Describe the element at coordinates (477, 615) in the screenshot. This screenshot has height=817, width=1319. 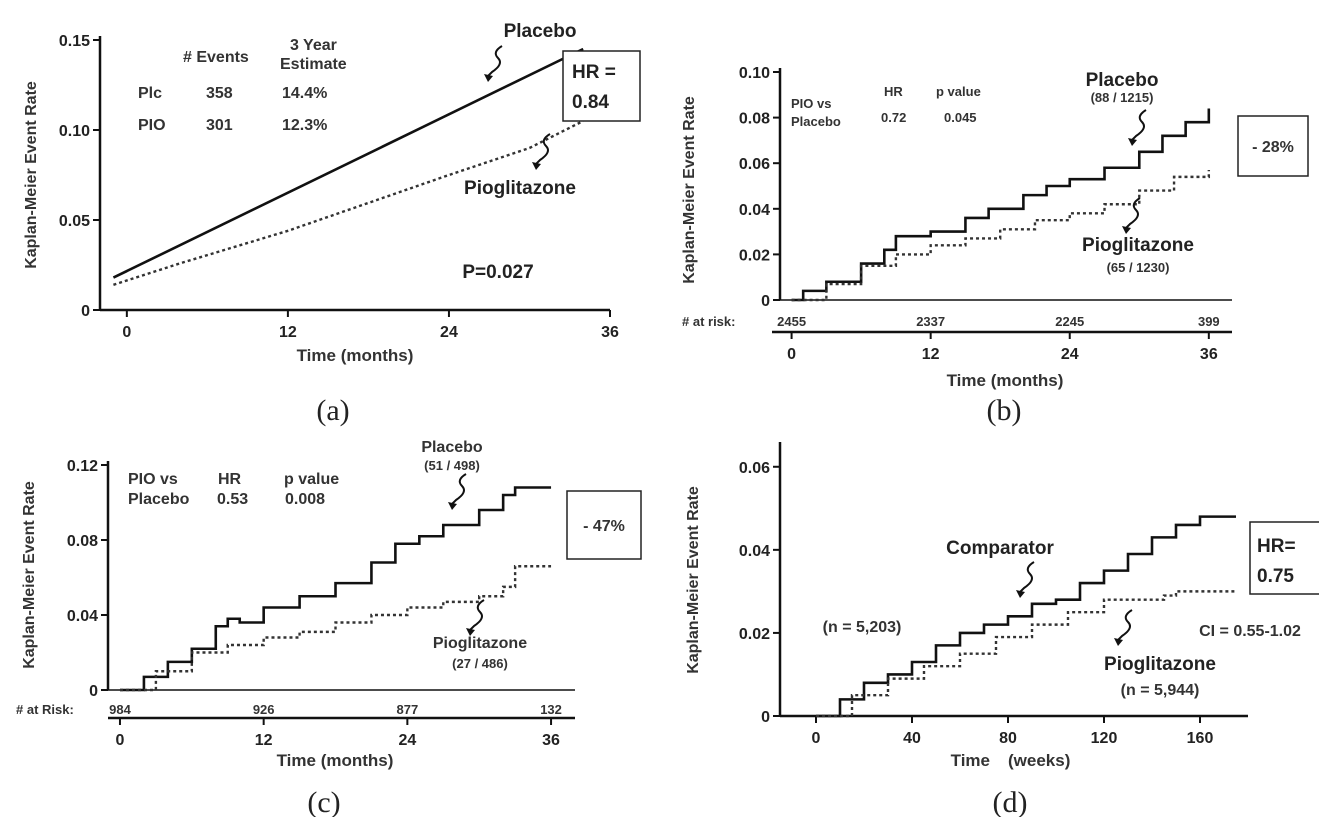
I see `pioglitazone-arrow-c` at that location.